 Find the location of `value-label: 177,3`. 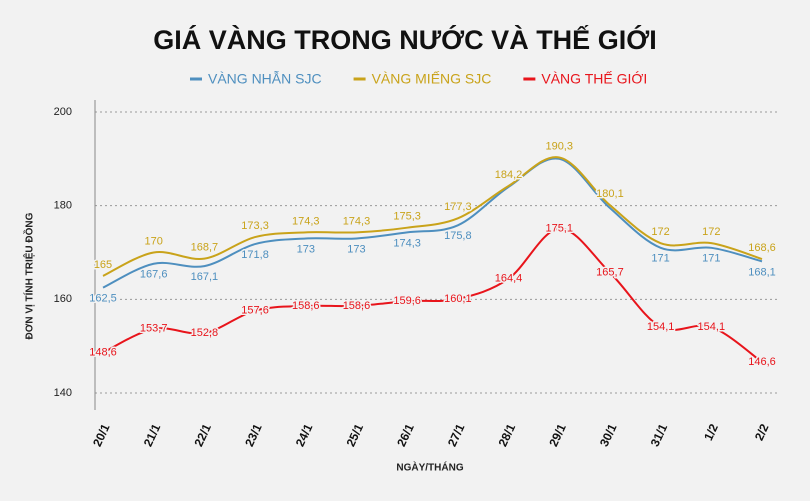

value-label: 177,3 is located at coordinates (458, 207).